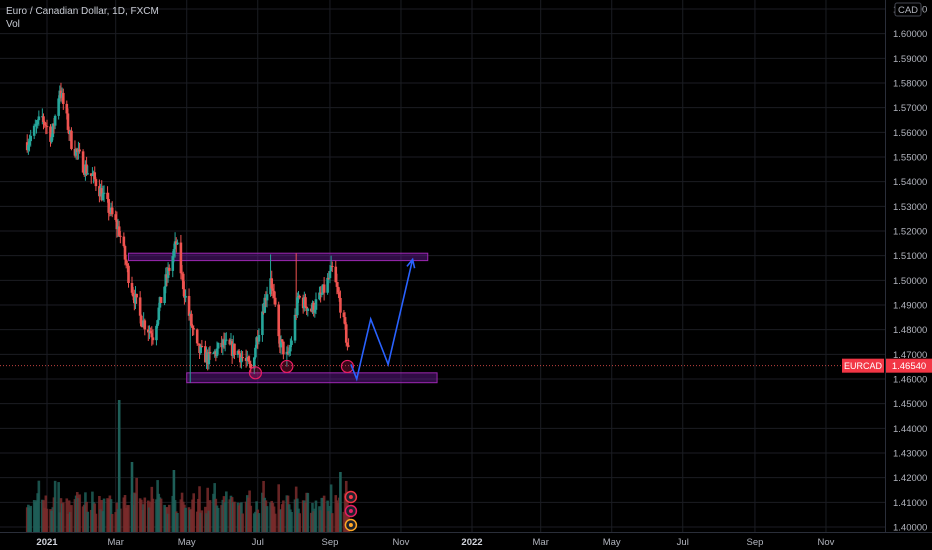  I want to click on last-price-marker: EURCAD 1.46540, so click(887, 365).